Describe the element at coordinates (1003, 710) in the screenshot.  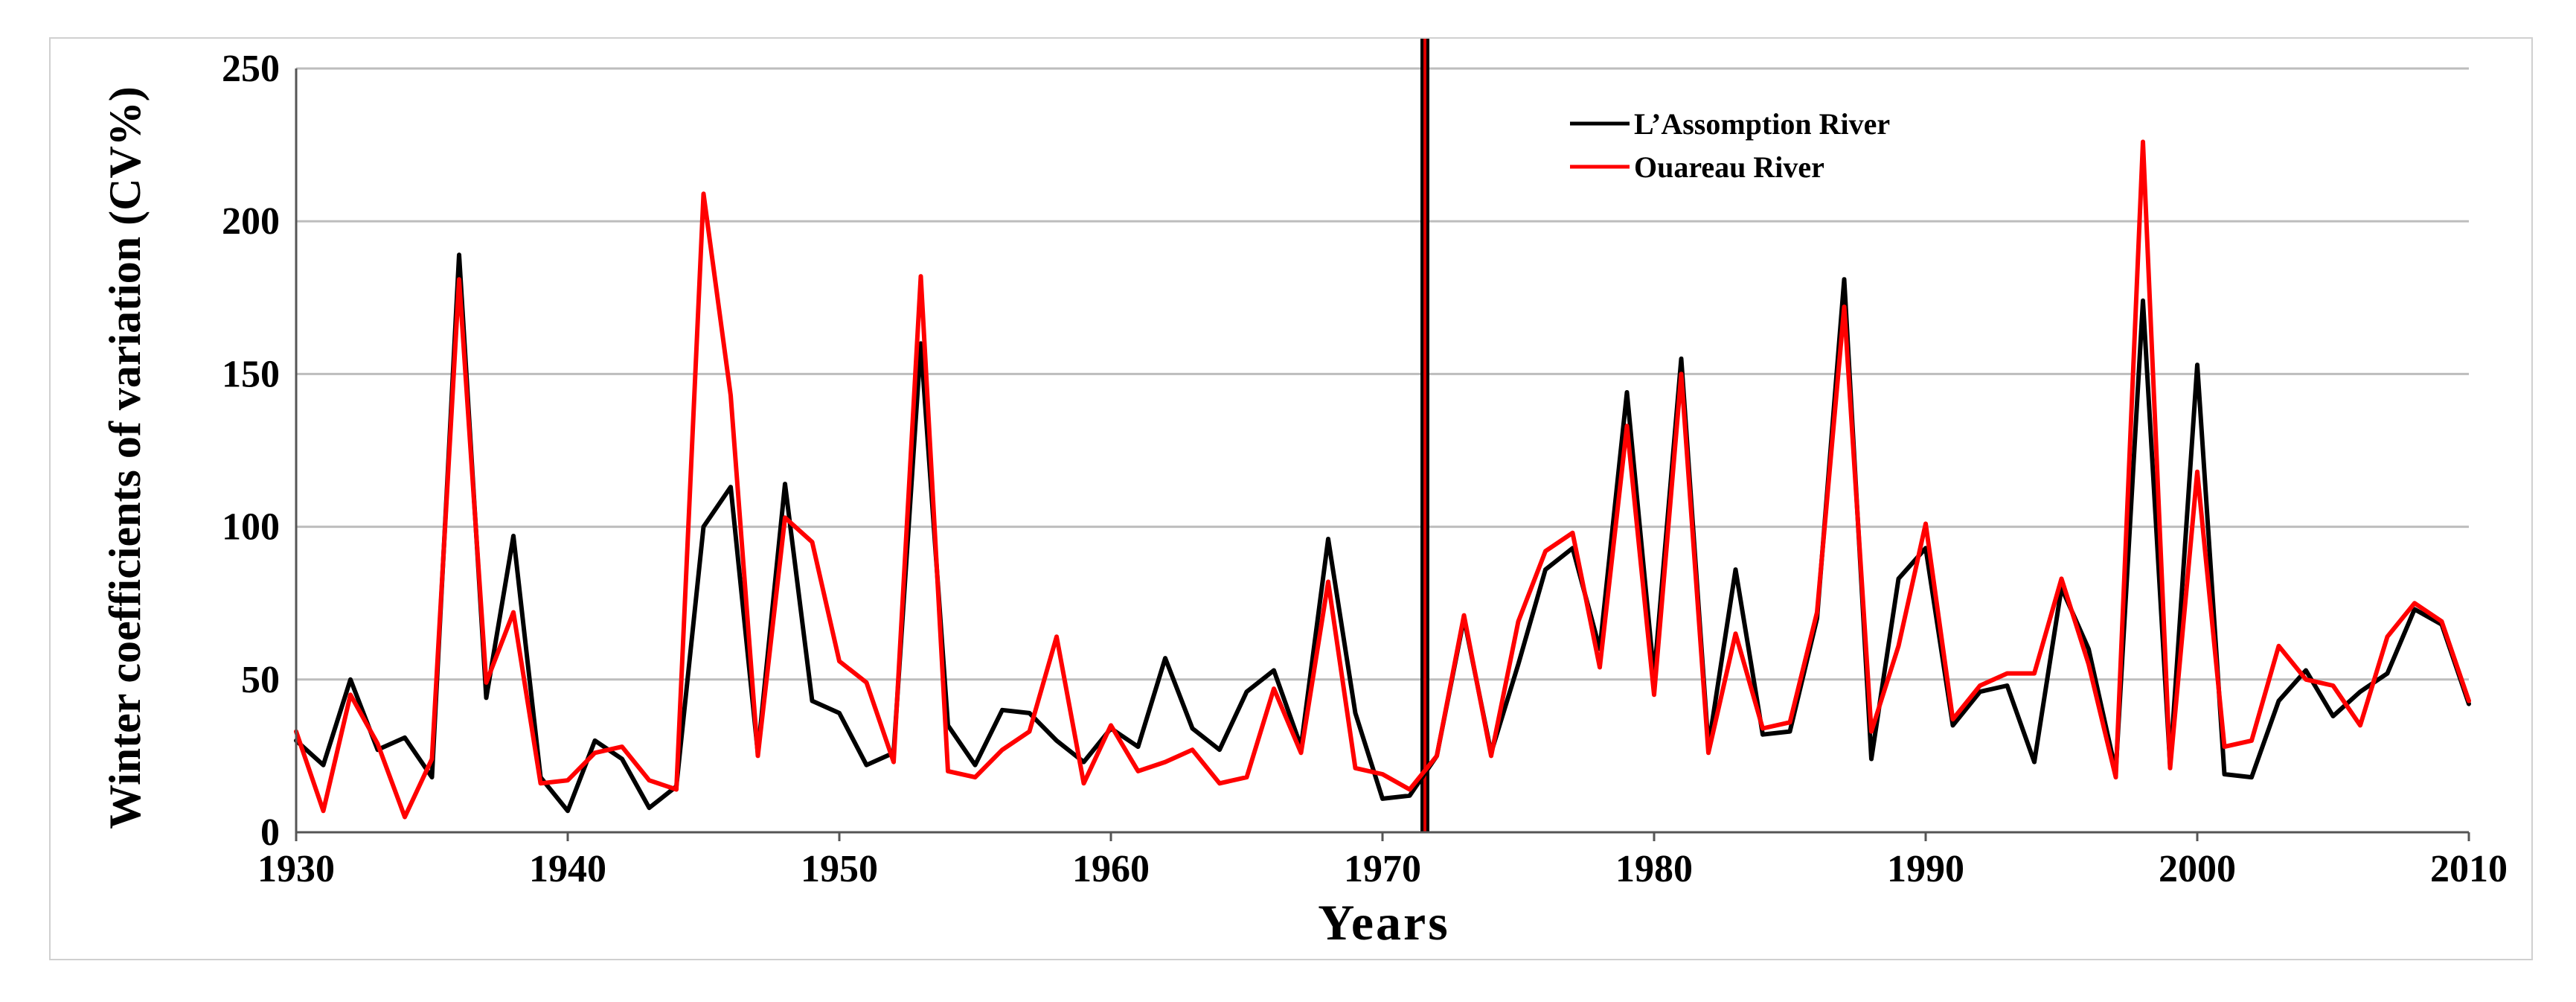
I see `data-point-lassomption-1956` at that location.